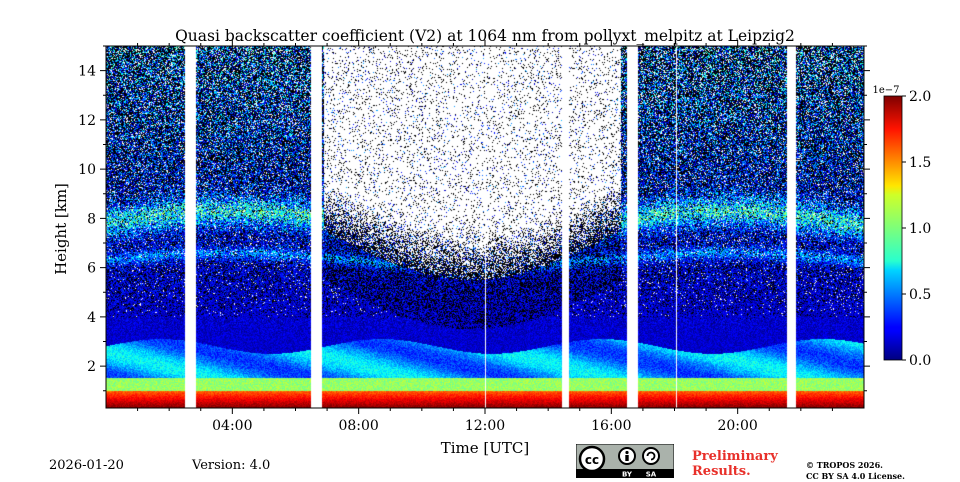  Describe the element at coordinates (920, 295) in the screenshot. I see `colorbar-tick-label: 0.5` at that location.